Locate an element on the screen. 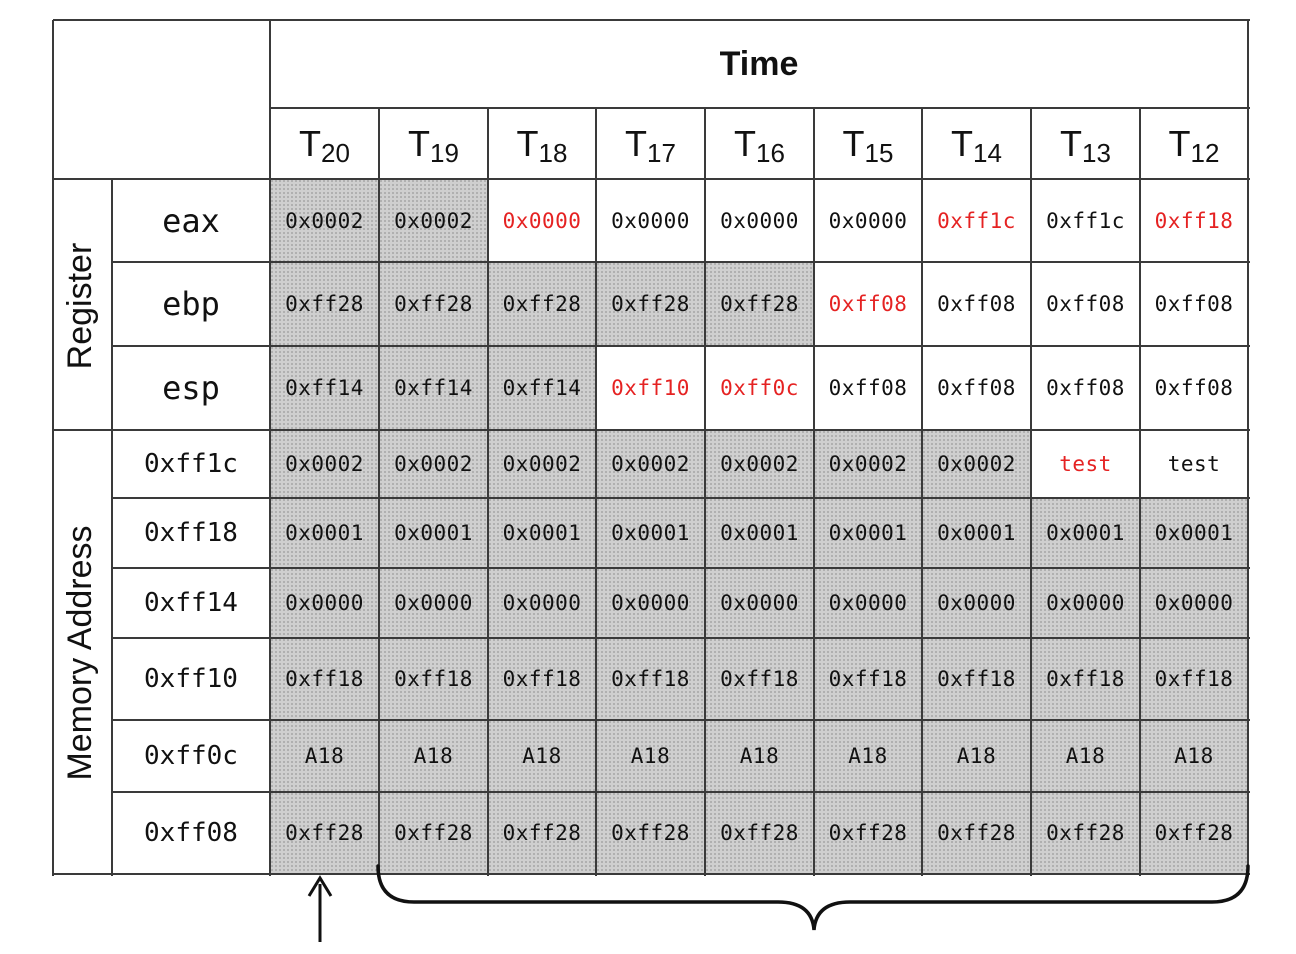 This screenshot has height=954, width=1296. time-step-number: 20 is located at coordinates (335, 153).